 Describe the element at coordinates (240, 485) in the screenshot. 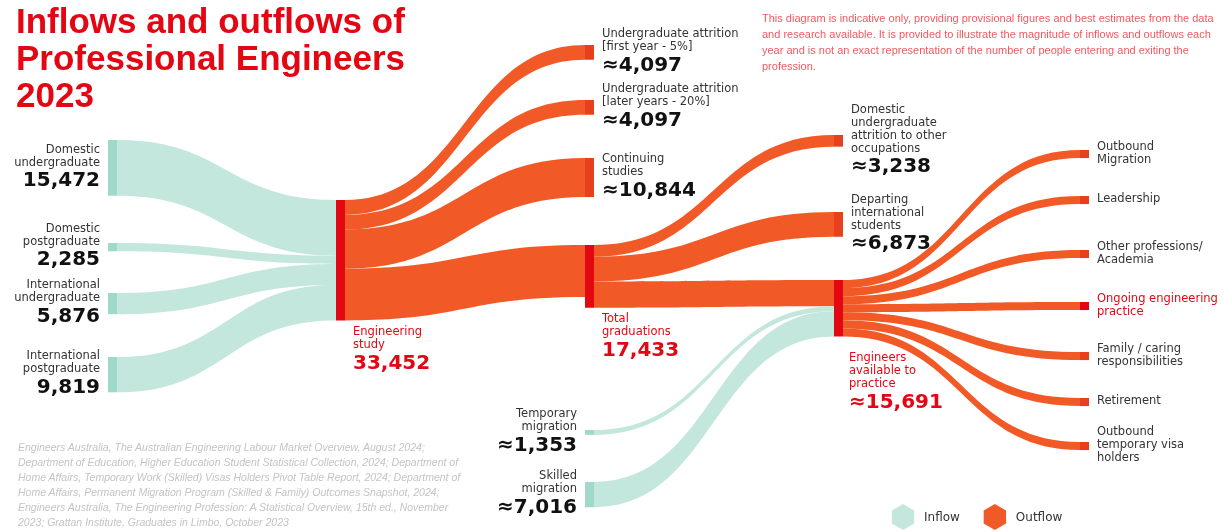

I see `text: Engineers Australia, The Australian Engineering Labour Market Overview, August 2024; Department of Education, Higher Education Student Statistical Collection, 2024; Department of Home Affairs, Temporary Work (Skilled) Visas Holders Pivot Table Report, 2024; Department of Home Affairs, Permanent Migration Program (Skilled & Family) Outcomes Snapshot, 2024; Engineers Australia, The Engineering Profession: A Statistical Overview, 15th ed., November 2023; Grattan Institute, Graduates in Limbo, October 2023` at that location.